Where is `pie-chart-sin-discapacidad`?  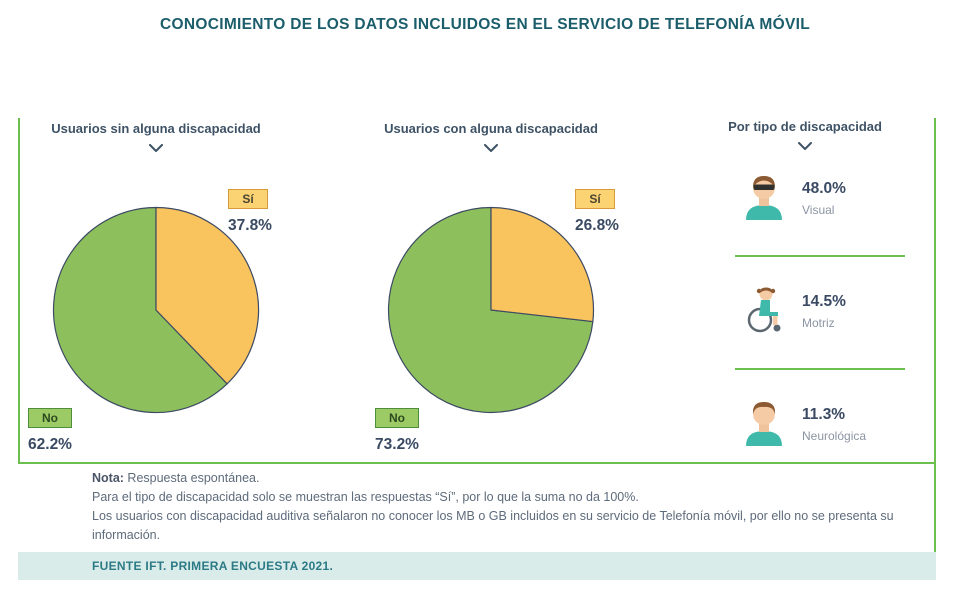
pie-chart-sin-discapacidad is located at coordinates (156, 310).